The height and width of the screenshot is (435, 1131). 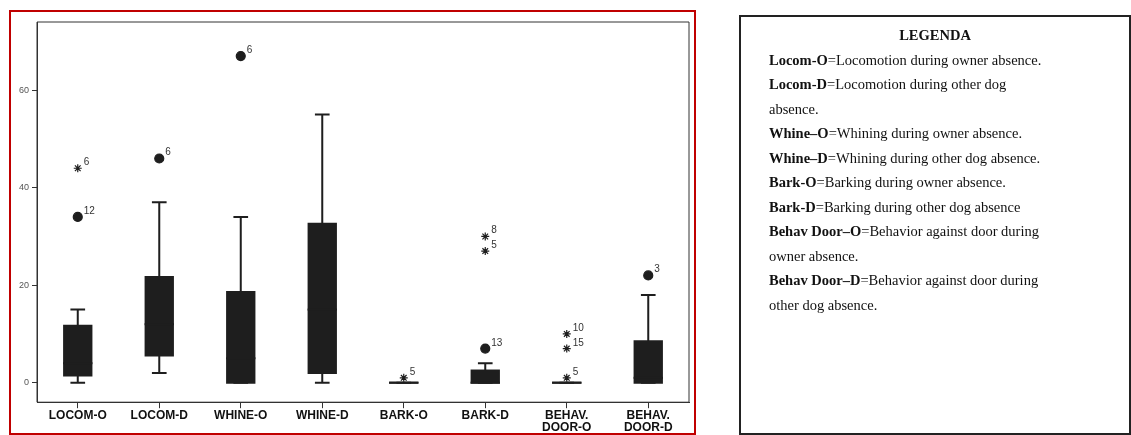 What do you see at coordinates (905, 158) in the screenshot?
I see `text: Whine–D=Whining during other dog absence.` at bounding box center [905, 158].